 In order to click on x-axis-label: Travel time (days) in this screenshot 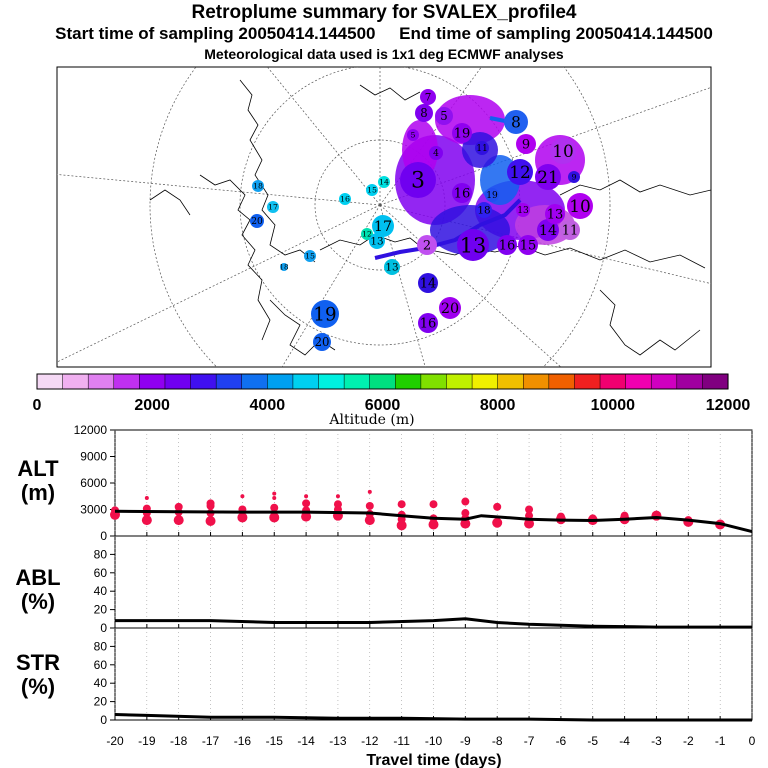, I will do `click(433, 760)`.